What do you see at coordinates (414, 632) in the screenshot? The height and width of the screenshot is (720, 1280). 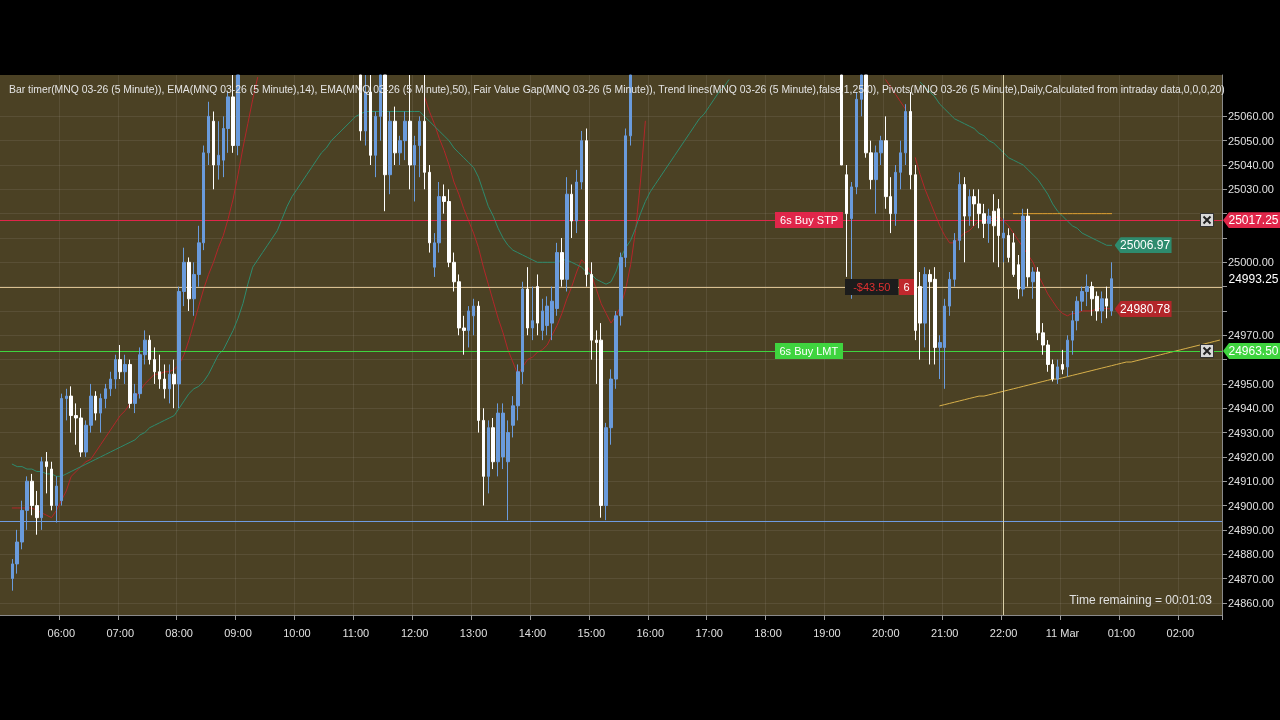 I see `x-tick-label: 12:00` at bounding box center [414, 632].